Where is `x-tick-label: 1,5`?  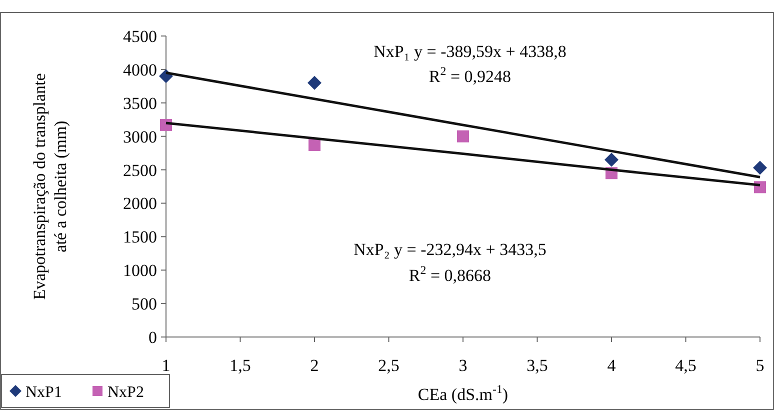 x-tick-label: 1,5 is located at coordinates (240, 365).